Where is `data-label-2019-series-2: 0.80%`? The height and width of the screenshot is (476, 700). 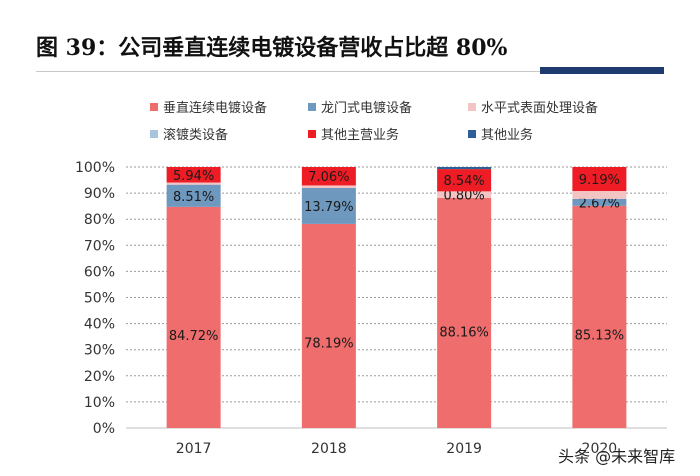
data-label-2019-series-2: 0.80% is located at coordinates (463, 196).